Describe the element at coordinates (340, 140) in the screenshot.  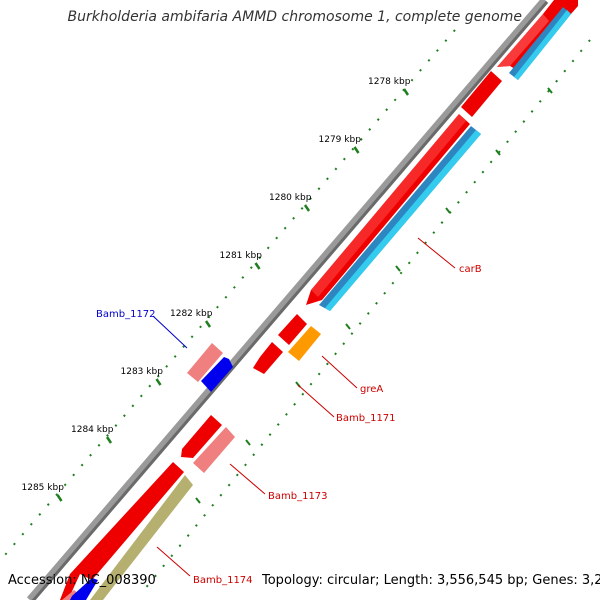
I see `ruler-tick-label: 1279 kbp` at that location.